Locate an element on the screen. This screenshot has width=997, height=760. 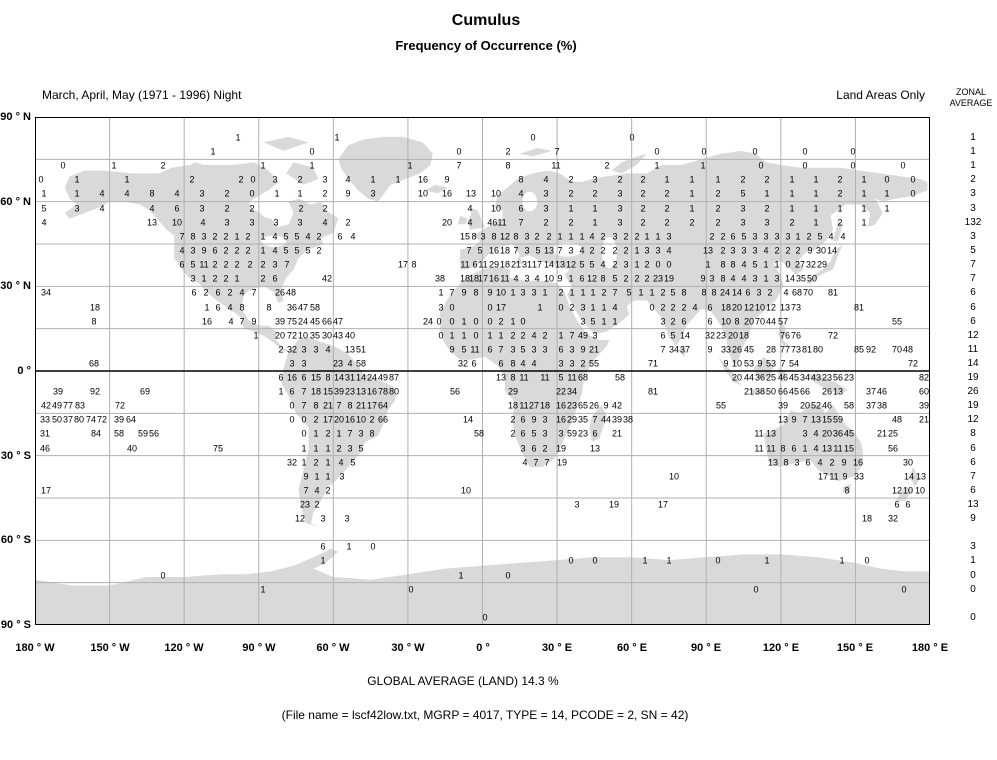
grid-value: 23 is located at coordinates (350, 391).